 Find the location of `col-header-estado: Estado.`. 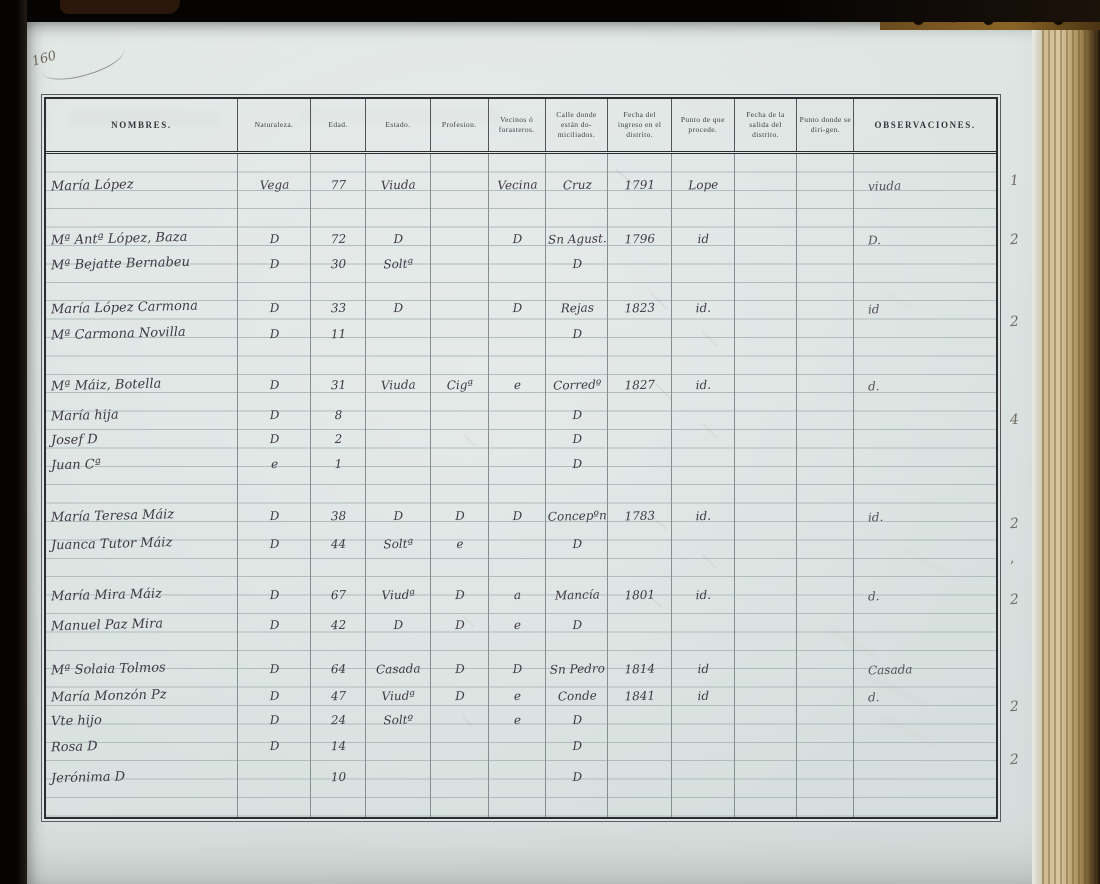

col-header-estado: Estado. is located at coordinates (398, 125).